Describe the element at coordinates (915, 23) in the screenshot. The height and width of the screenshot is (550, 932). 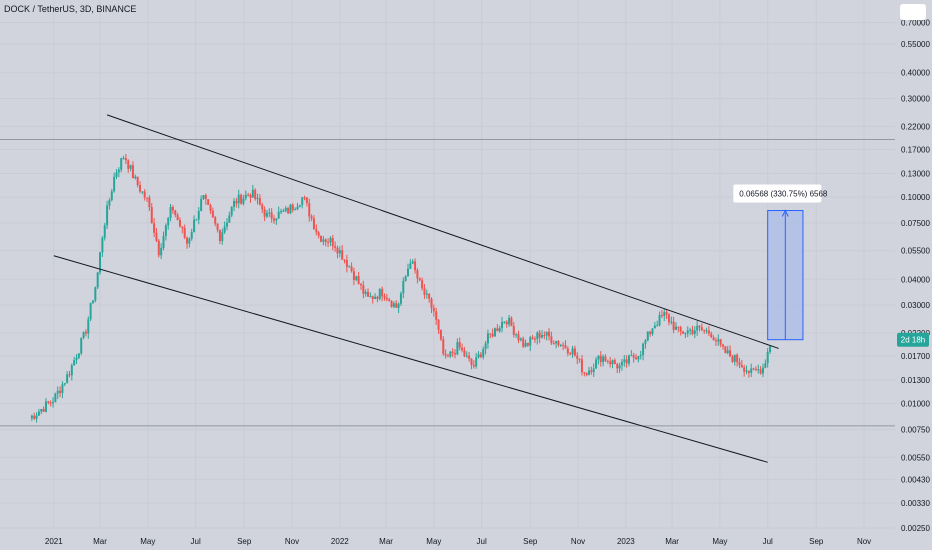
I see `y-tick-label: 0.70000` at that location.